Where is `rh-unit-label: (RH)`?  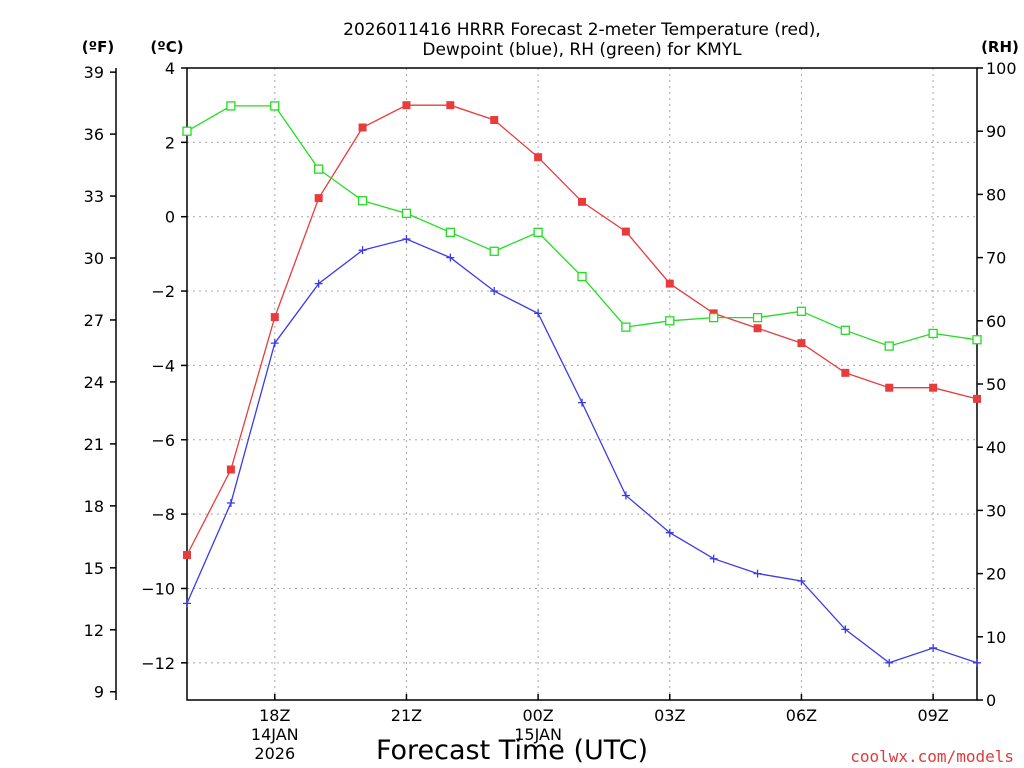 rh-unit-label: (RH) is located at coordinates (1000, 47).